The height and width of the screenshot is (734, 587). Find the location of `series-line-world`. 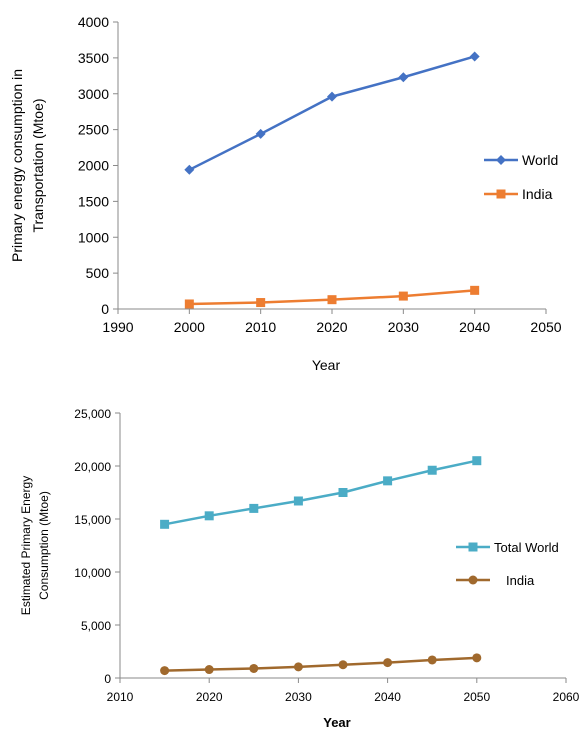

series-line-world is located at coordinates (332, 113).